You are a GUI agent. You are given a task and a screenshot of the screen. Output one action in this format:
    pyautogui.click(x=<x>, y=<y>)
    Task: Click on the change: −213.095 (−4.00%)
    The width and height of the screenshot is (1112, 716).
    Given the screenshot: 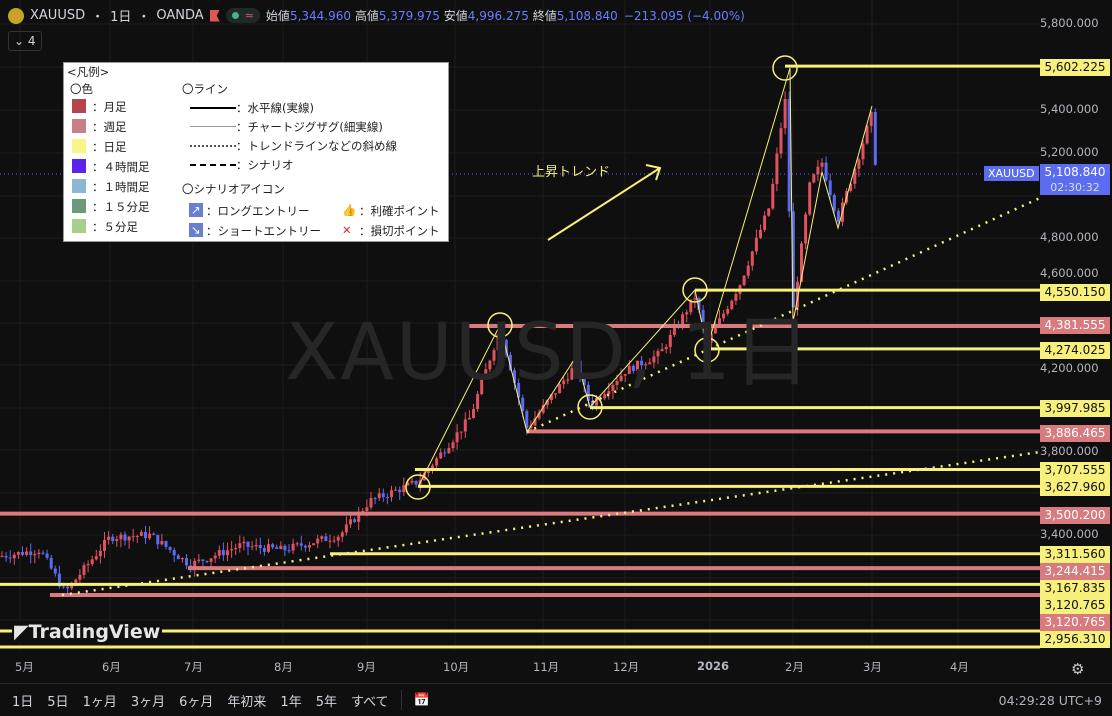 What is the action you would take?
    pyautogui.click(x=684, y=15)
    